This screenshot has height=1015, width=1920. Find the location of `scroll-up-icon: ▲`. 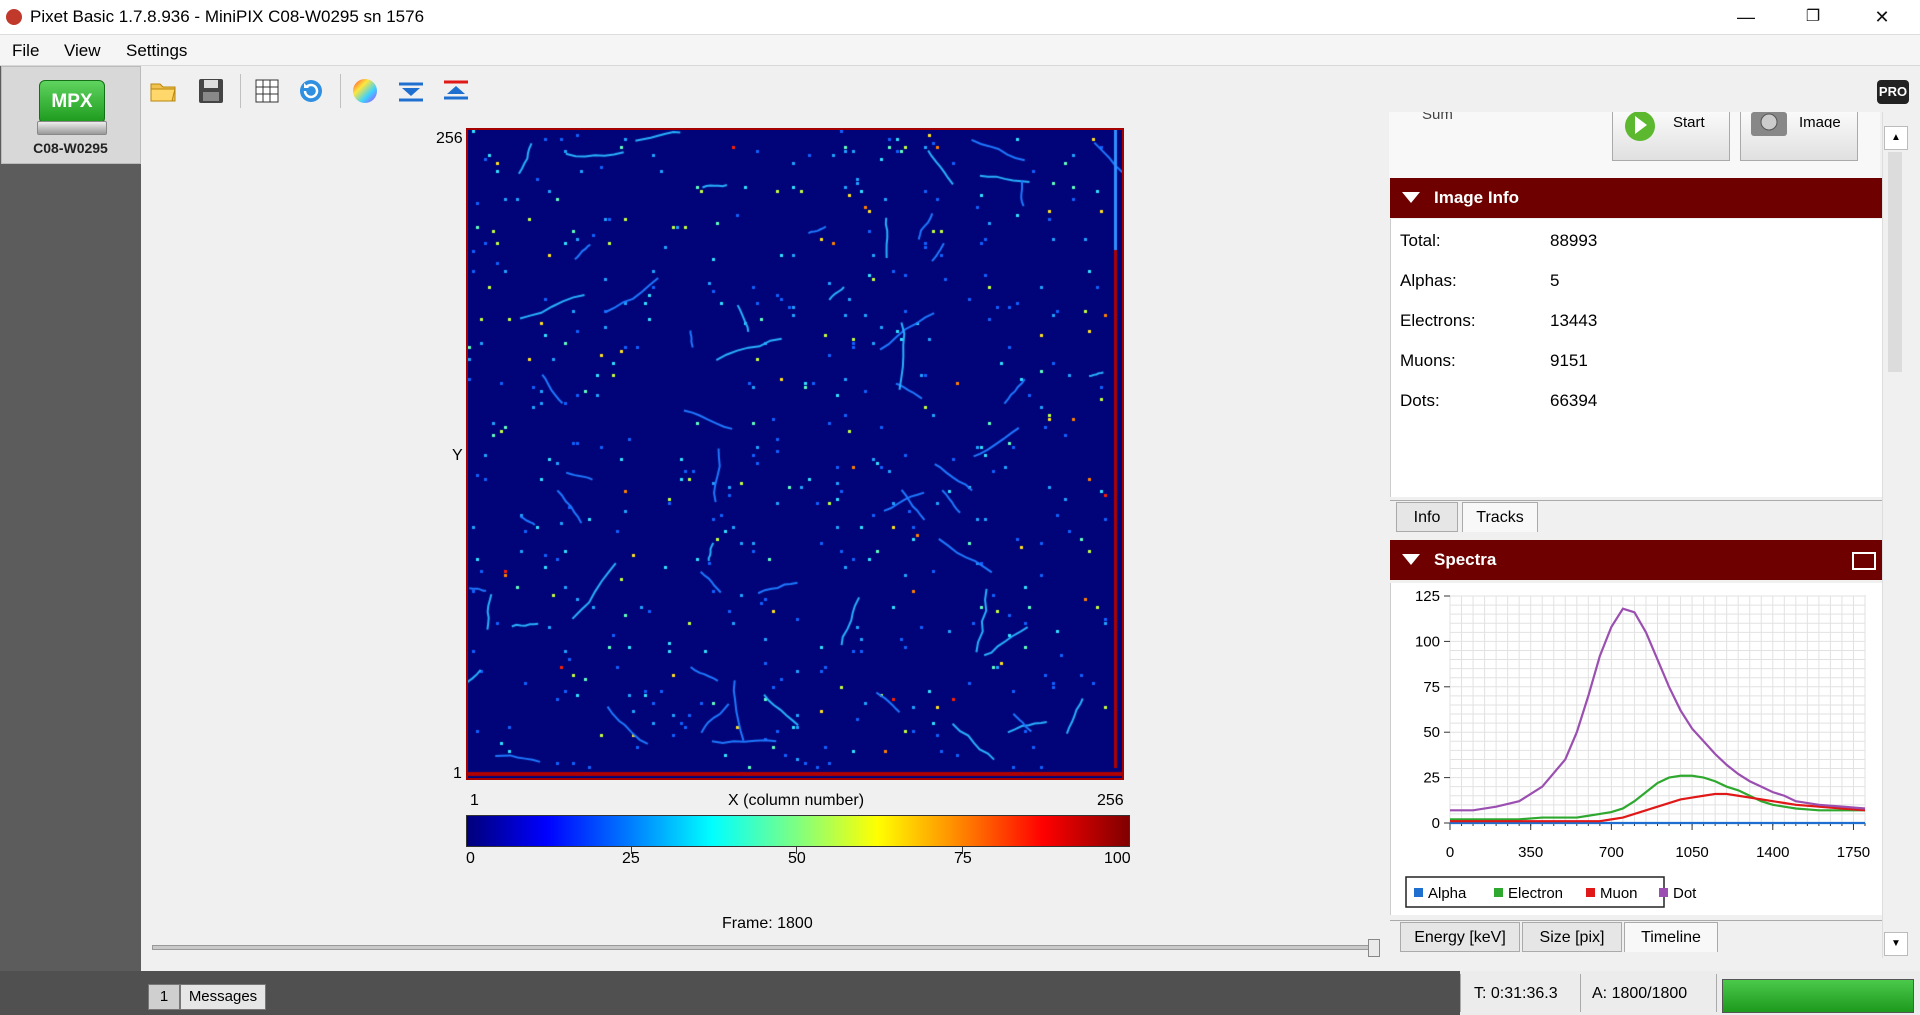

scroll-up-icon: ▲ is located at coordinates (1896, 138).